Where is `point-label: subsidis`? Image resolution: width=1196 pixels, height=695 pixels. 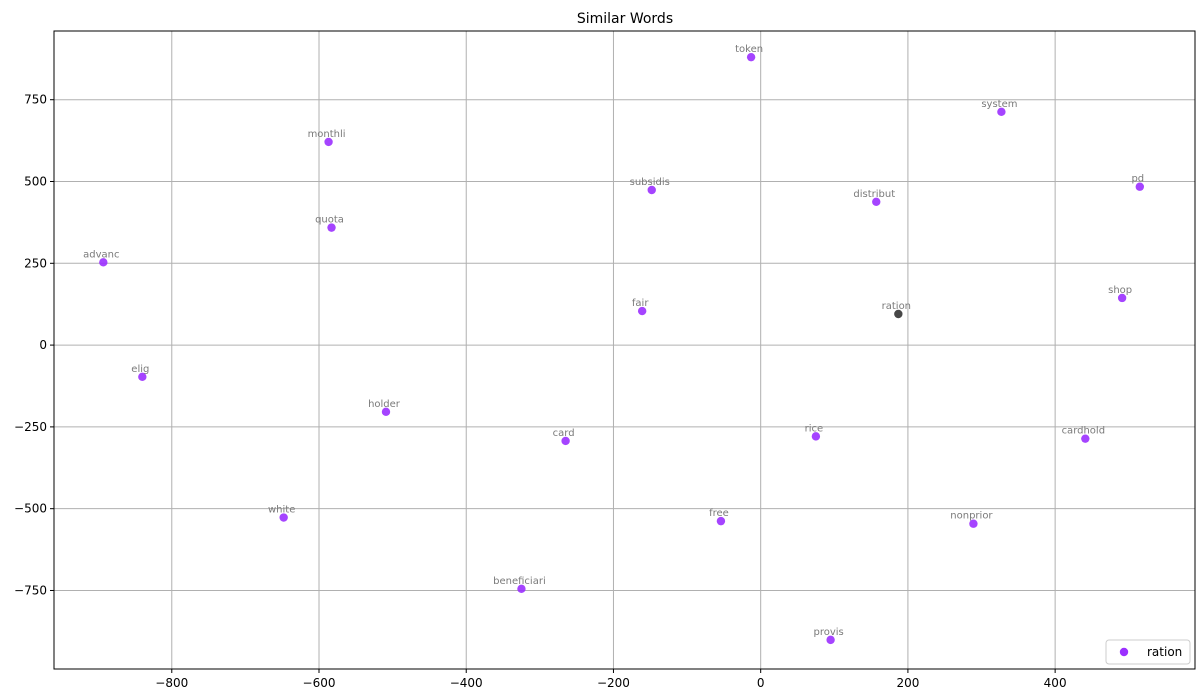 point-label: subsidis is located at coordinates (650, 182).